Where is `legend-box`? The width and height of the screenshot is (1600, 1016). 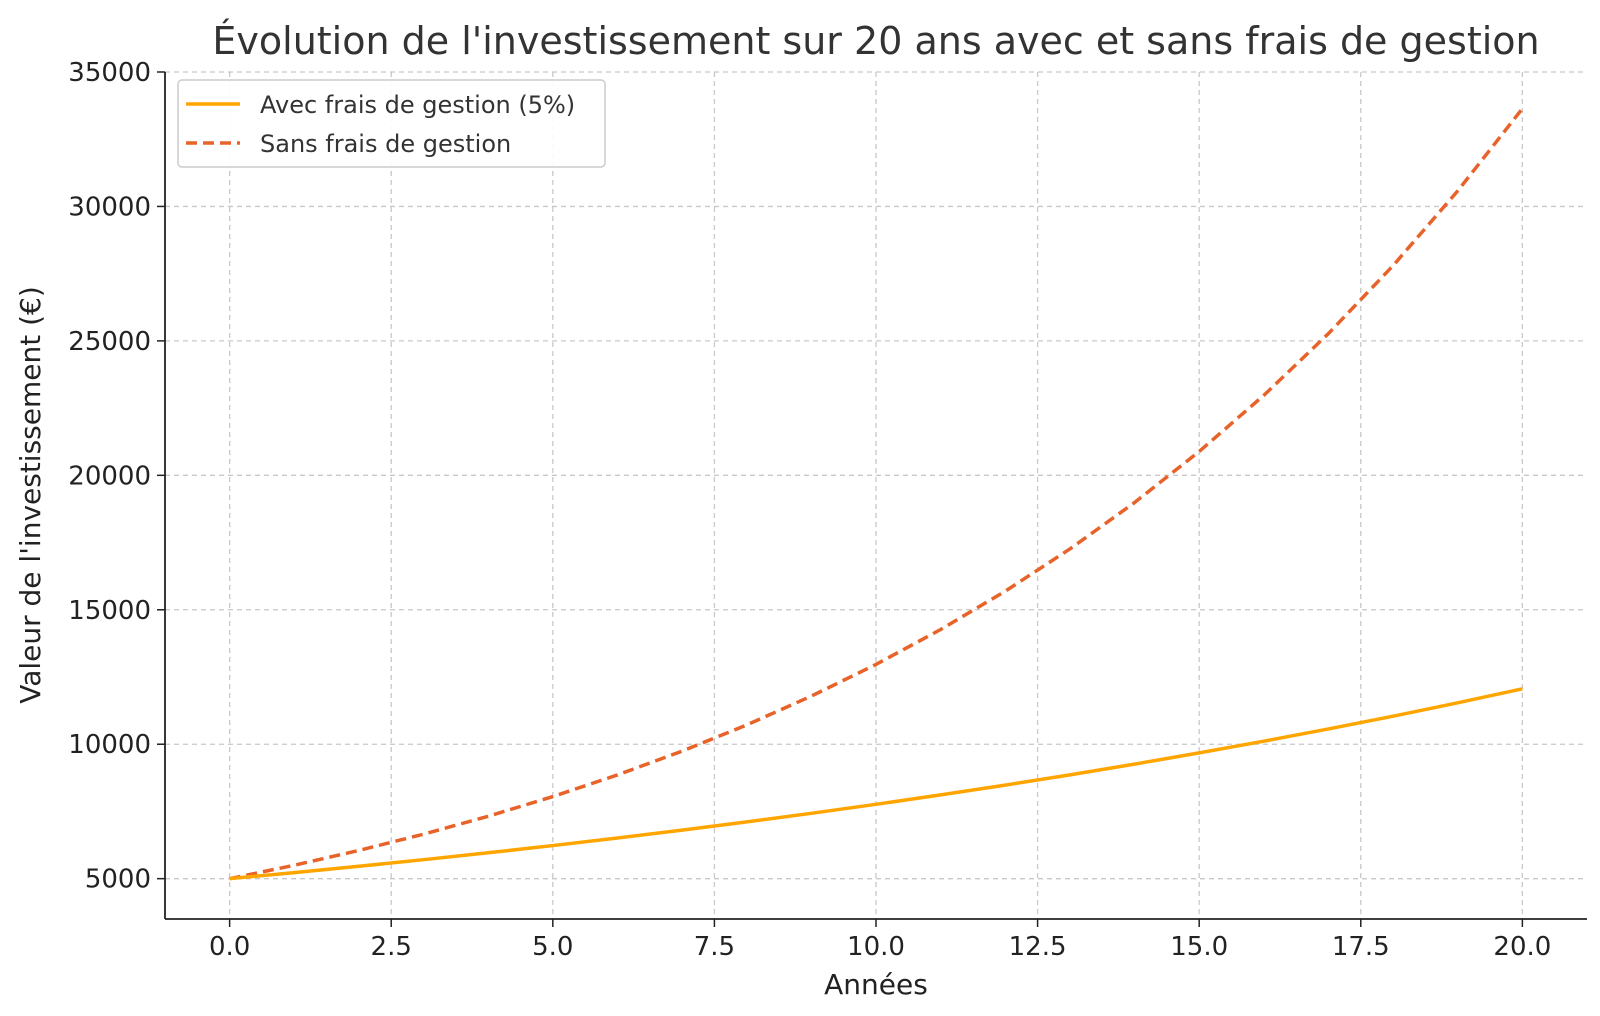 legend-box is located at coordinates (391, 123).